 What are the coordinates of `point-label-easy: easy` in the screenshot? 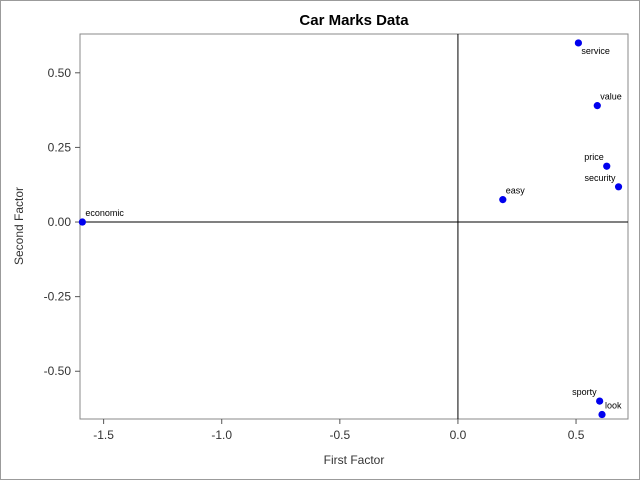 It's located at (516, 191).